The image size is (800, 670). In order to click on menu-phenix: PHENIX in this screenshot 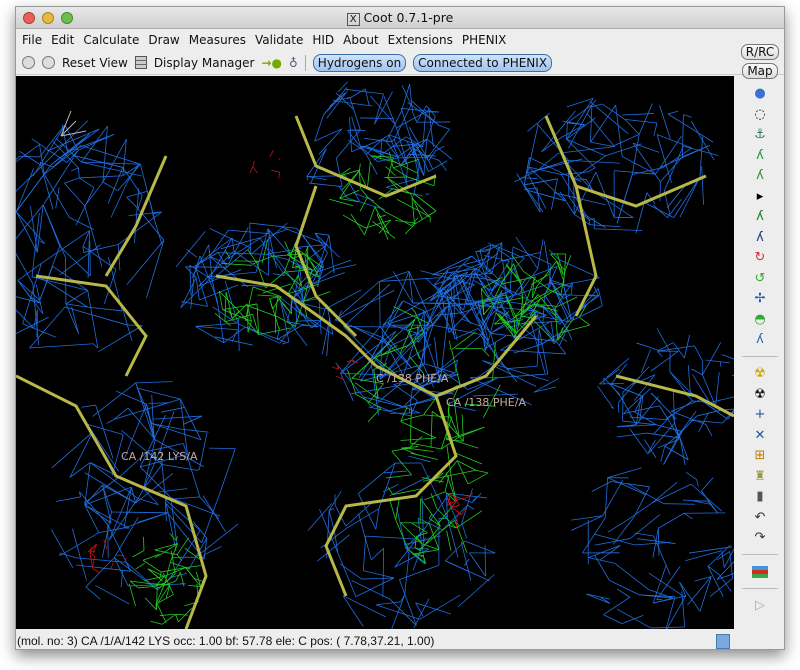, I will do `click(484, 40)`.